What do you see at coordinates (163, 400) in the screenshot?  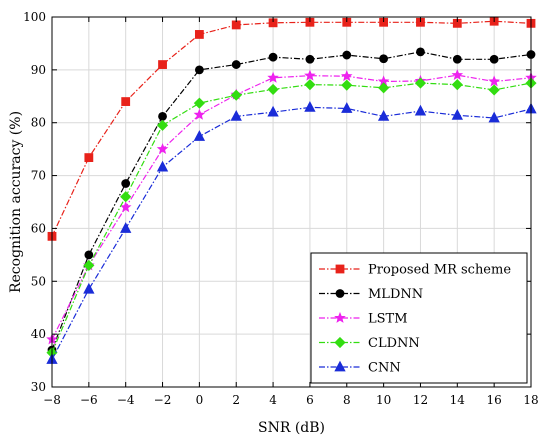 I see `x-tick-label: −2` at bounding box center [163, 400].